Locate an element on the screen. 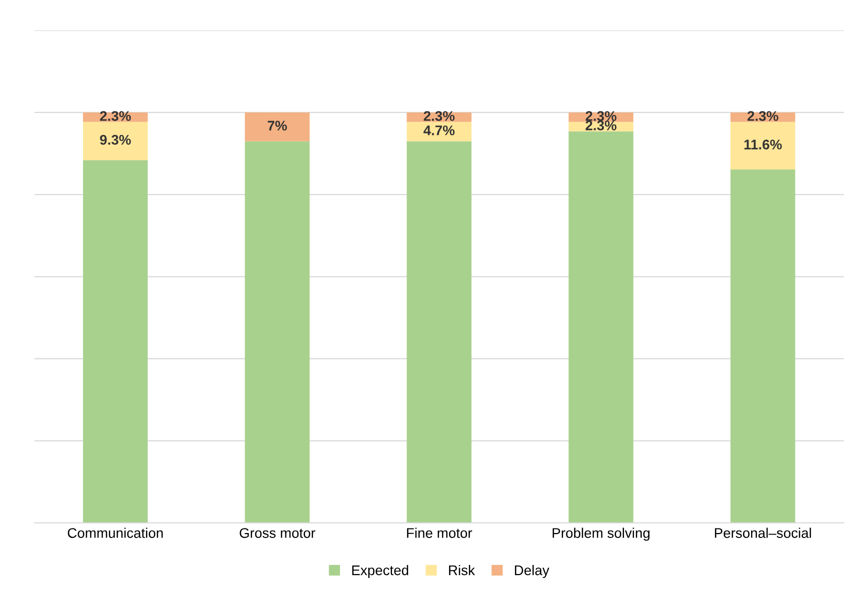 The height and width of the screenshot is (608, 861). data-label: 11.6% is located at coordinates (763, 145).